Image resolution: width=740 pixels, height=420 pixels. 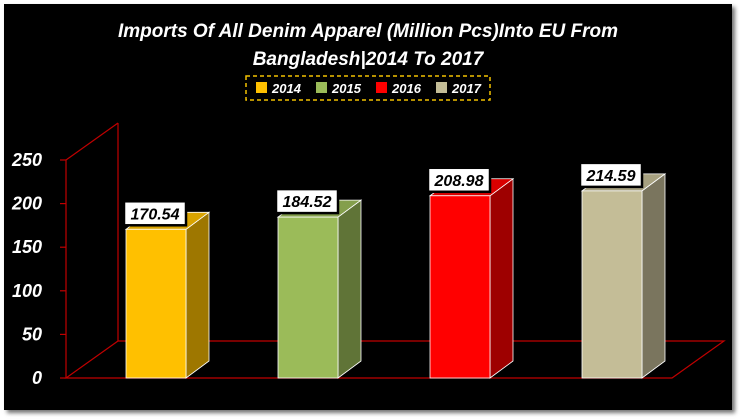 I want to click on bar-2016, so click(x=471, y=278).